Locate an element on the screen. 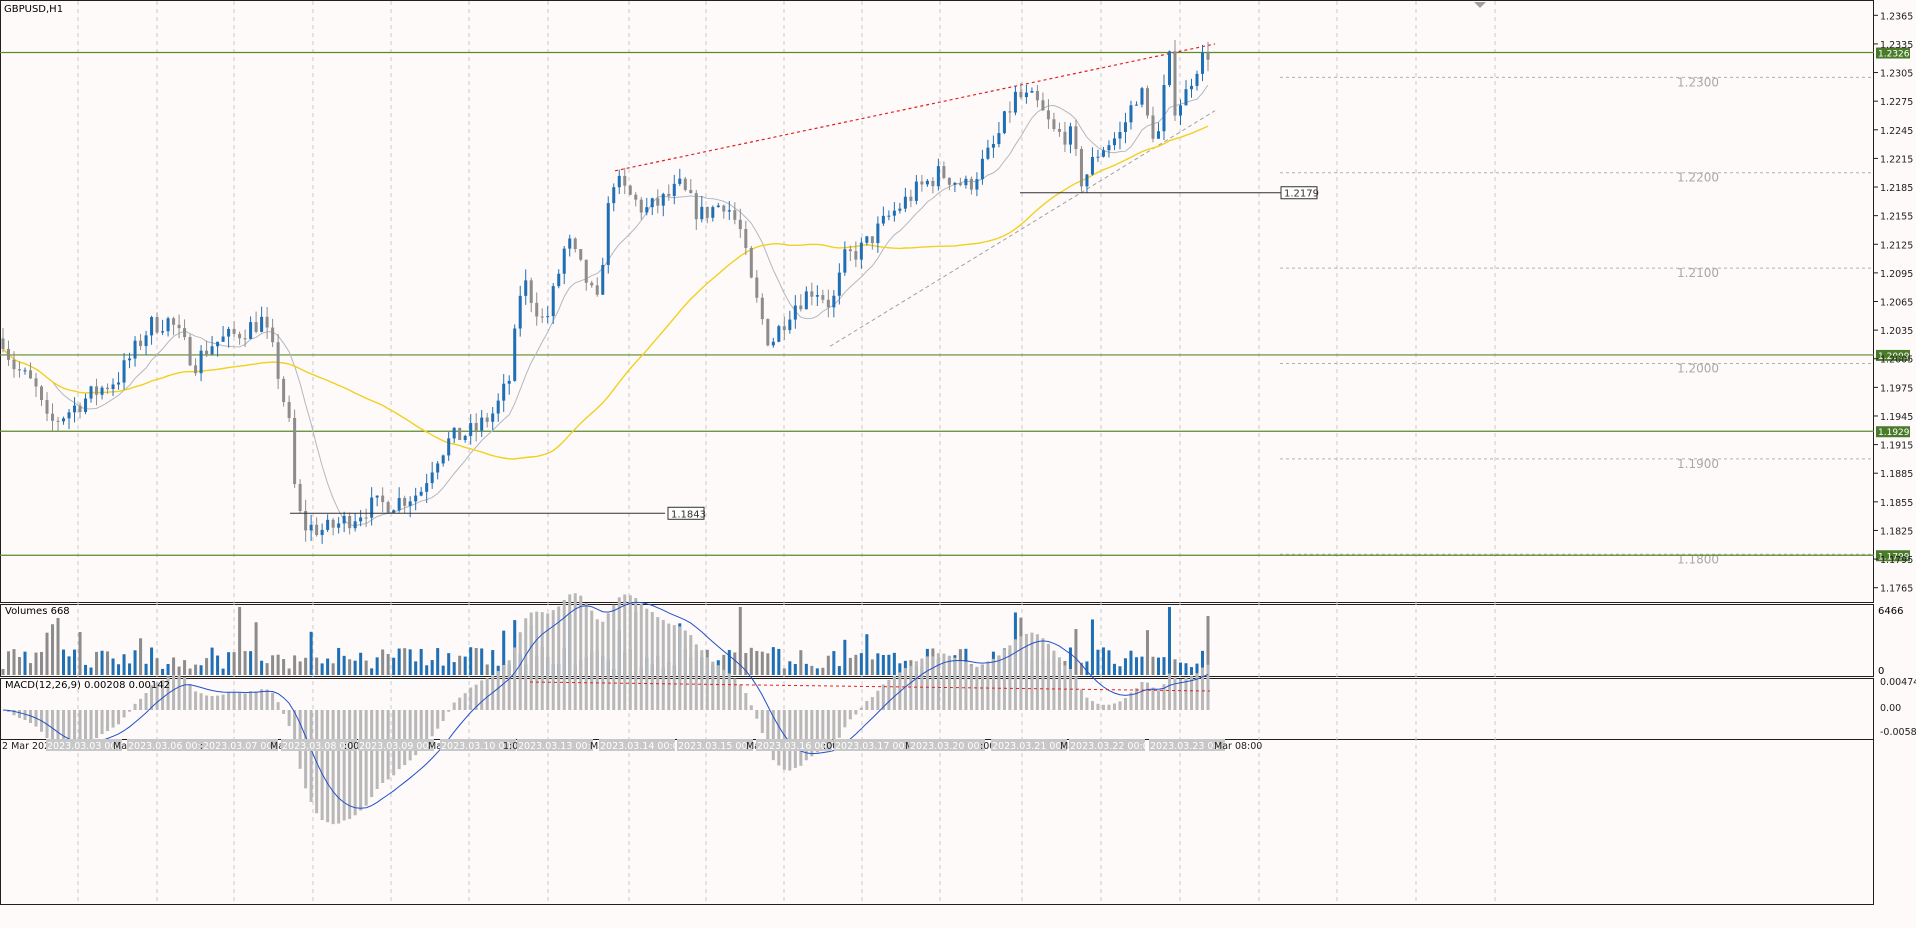 Image resolution: width=1916 pixels, height=928 pixels. price-tick-label: 1.2065 is located at coordinates (1896, 303).